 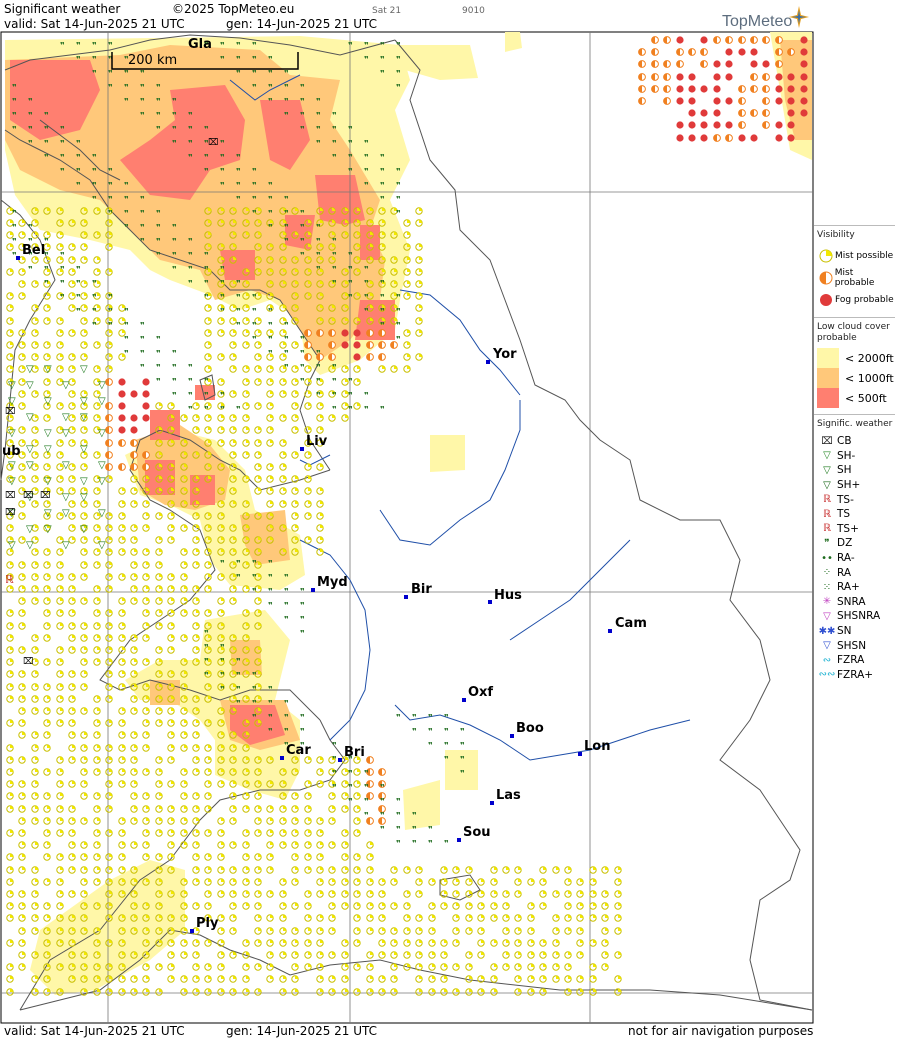 What do you see at coordinates (542, 732) in the screenshot?
I see `river-thames` at bounding box center [542, 732].